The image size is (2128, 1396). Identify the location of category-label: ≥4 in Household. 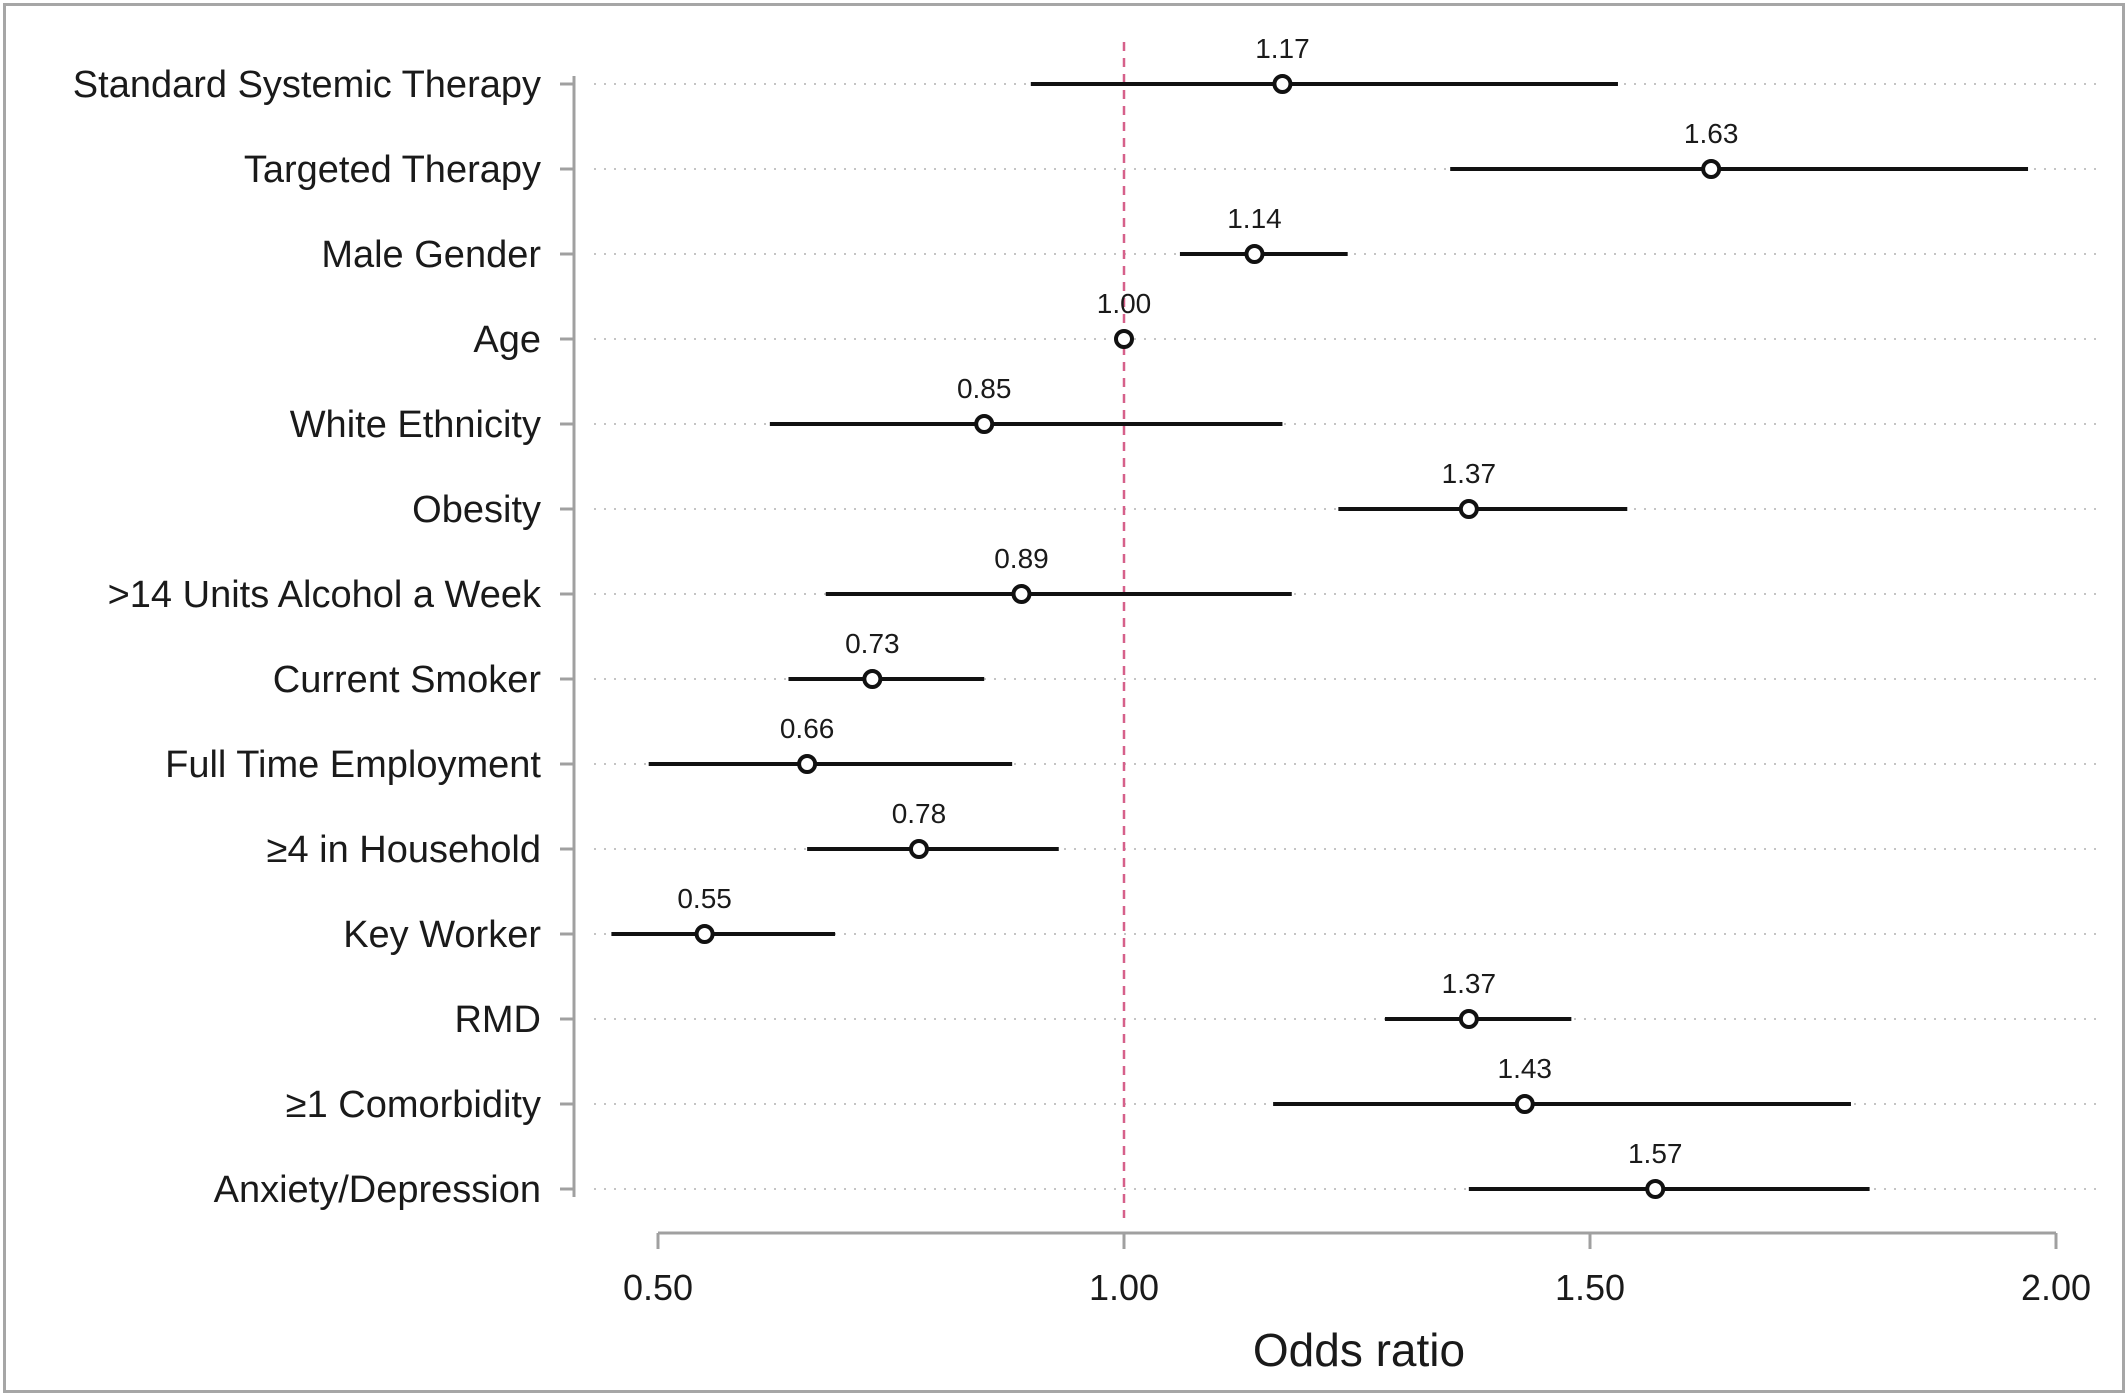
(404, 850).